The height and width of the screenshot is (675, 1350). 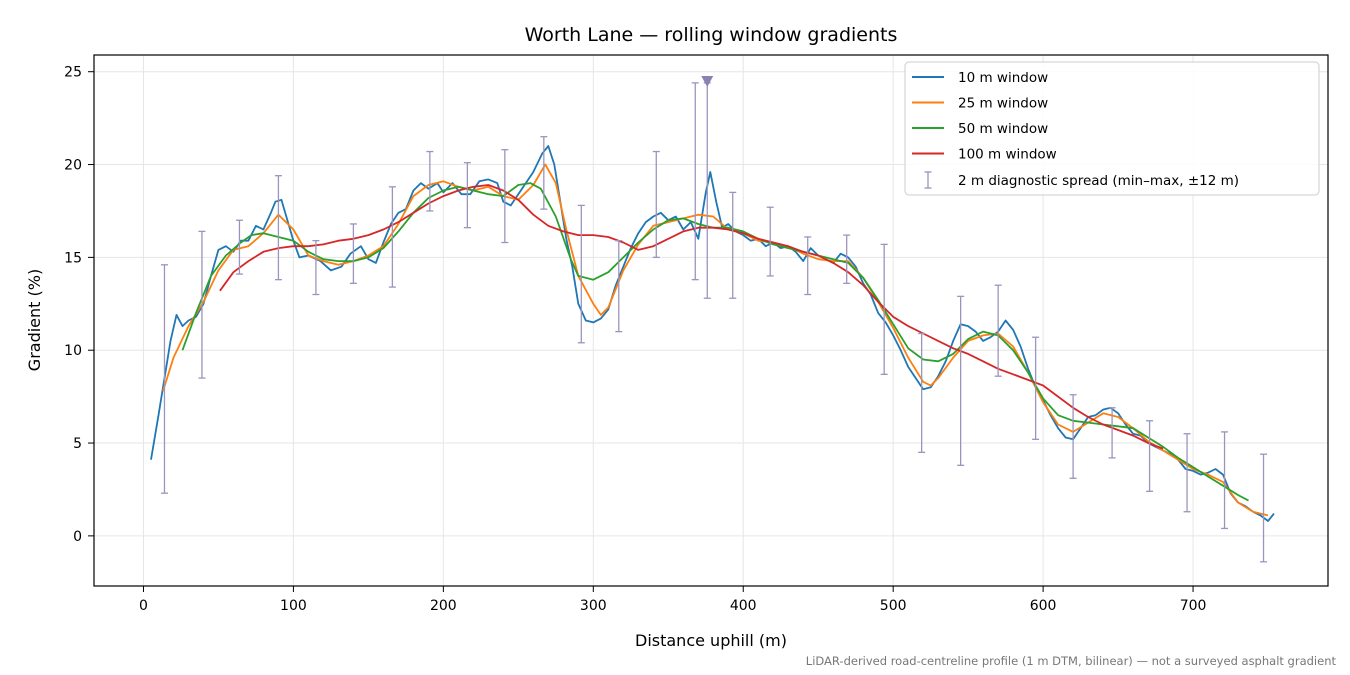 What do you see at coordinates (672, 600) in the screenshot?
I see `x-axis: 0 100 200 300 400 500 600 700` at bounding box center [672, 600].